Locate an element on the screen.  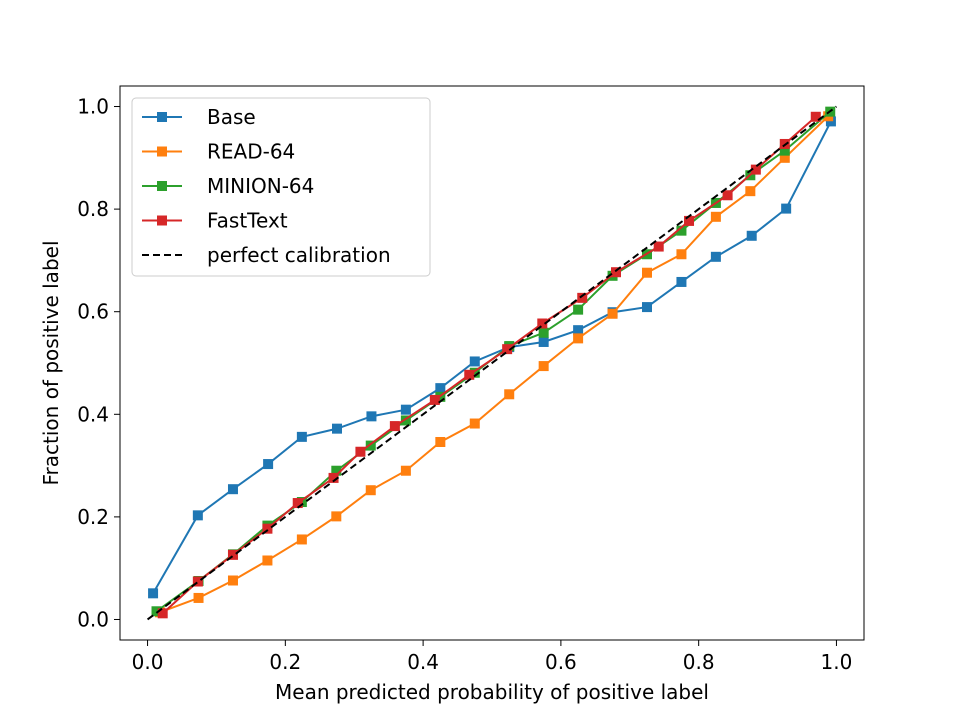
legend-box is located at coordinates (281, 187).